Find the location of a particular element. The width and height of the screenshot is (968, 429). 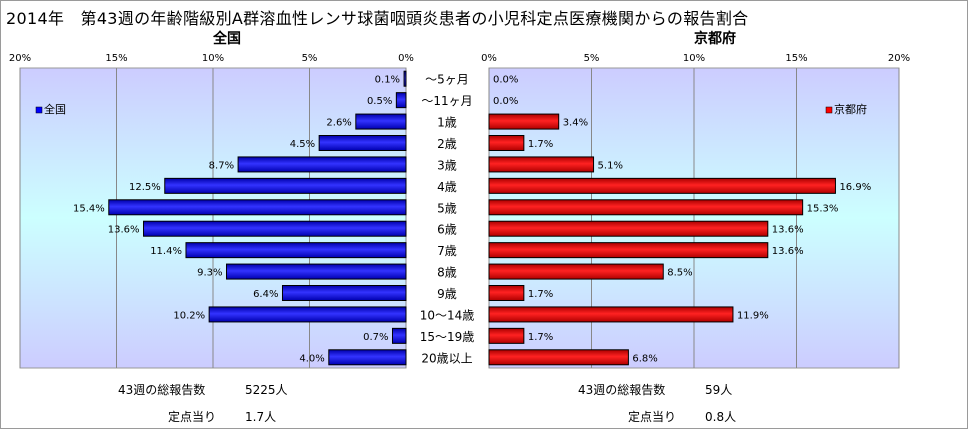

age-category-label: 10～14歳 is located at coordinates (447, 315).